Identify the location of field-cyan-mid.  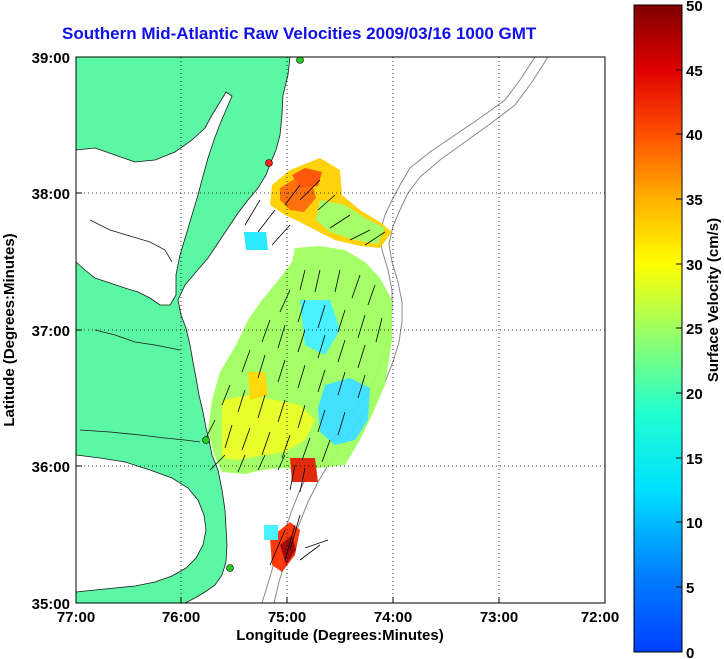
(320, 327).